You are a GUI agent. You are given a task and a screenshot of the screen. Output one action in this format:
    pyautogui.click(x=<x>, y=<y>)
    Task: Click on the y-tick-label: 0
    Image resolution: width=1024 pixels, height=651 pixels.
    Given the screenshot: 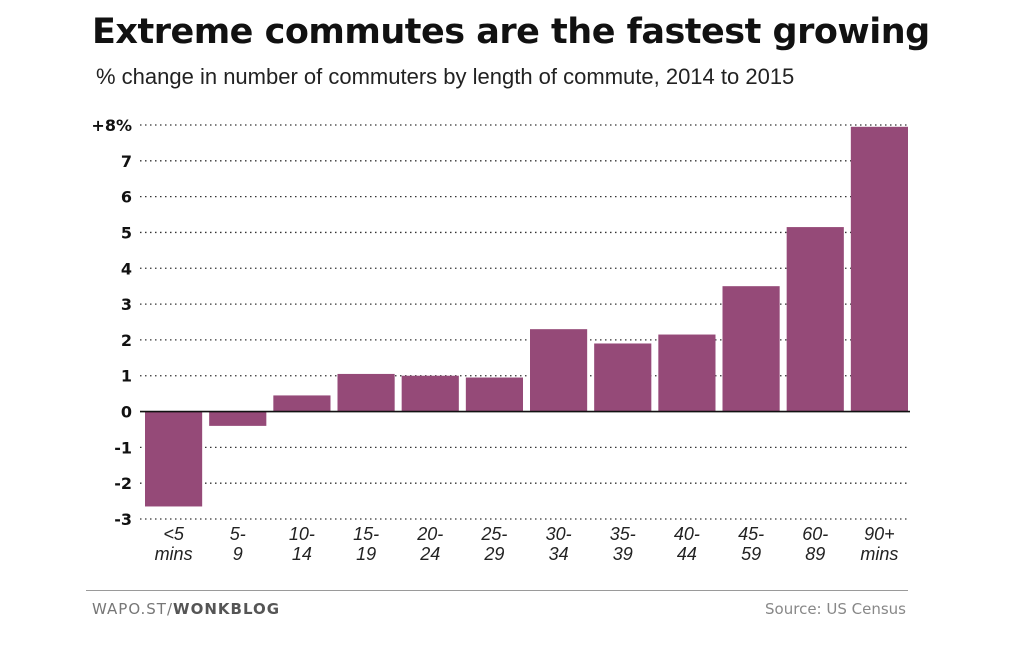 What is the action you would take?
    pyautogui.click(x=126, y=412)
    